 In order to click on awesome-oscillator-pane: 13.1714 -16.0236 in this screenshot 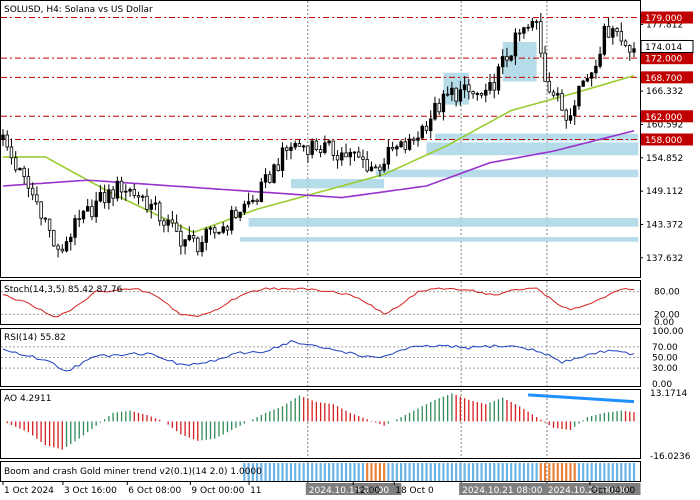, I will do `click(347, 425)`.